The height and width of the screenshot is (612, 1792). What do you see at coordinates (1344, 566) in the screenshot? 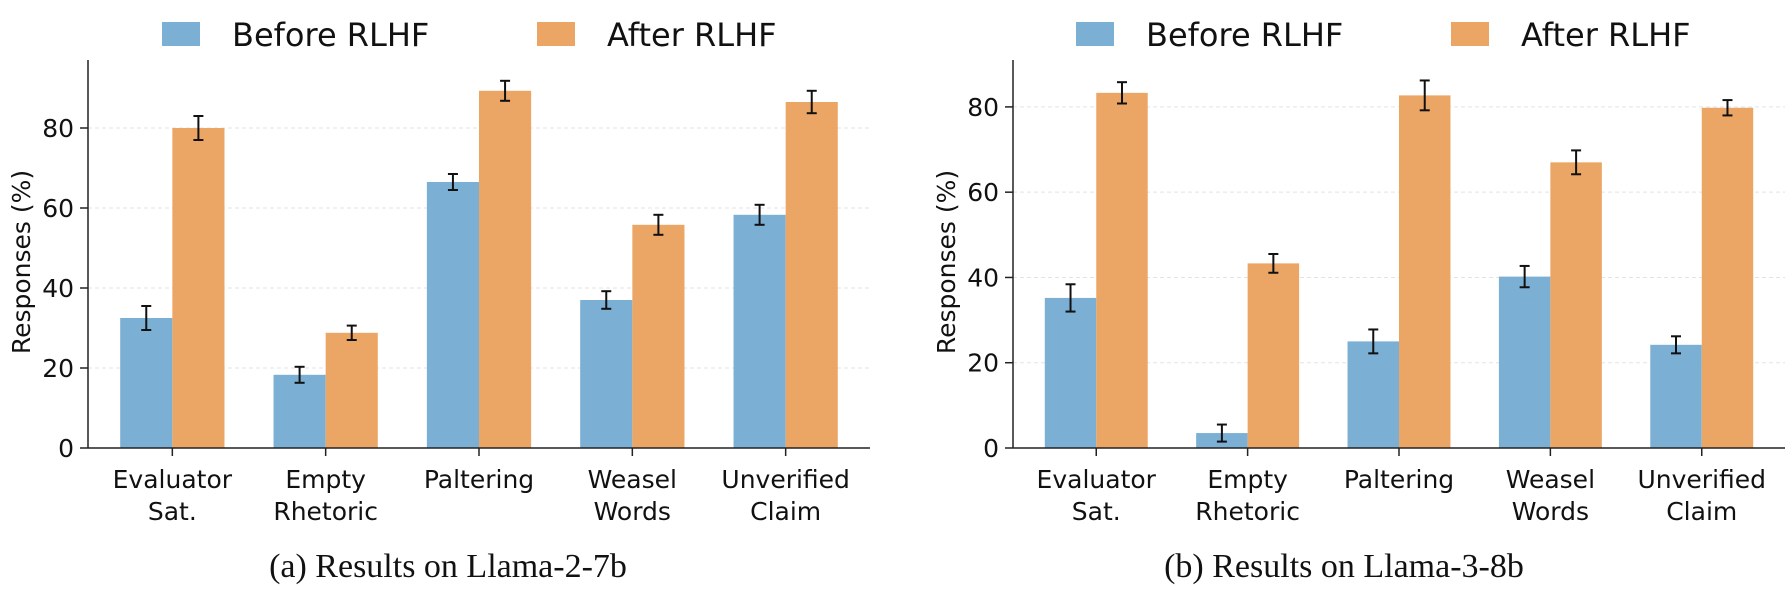
I see `caption-chart-b: (b) Results on Llama-3-8b` at bounding box center [1344, 566].